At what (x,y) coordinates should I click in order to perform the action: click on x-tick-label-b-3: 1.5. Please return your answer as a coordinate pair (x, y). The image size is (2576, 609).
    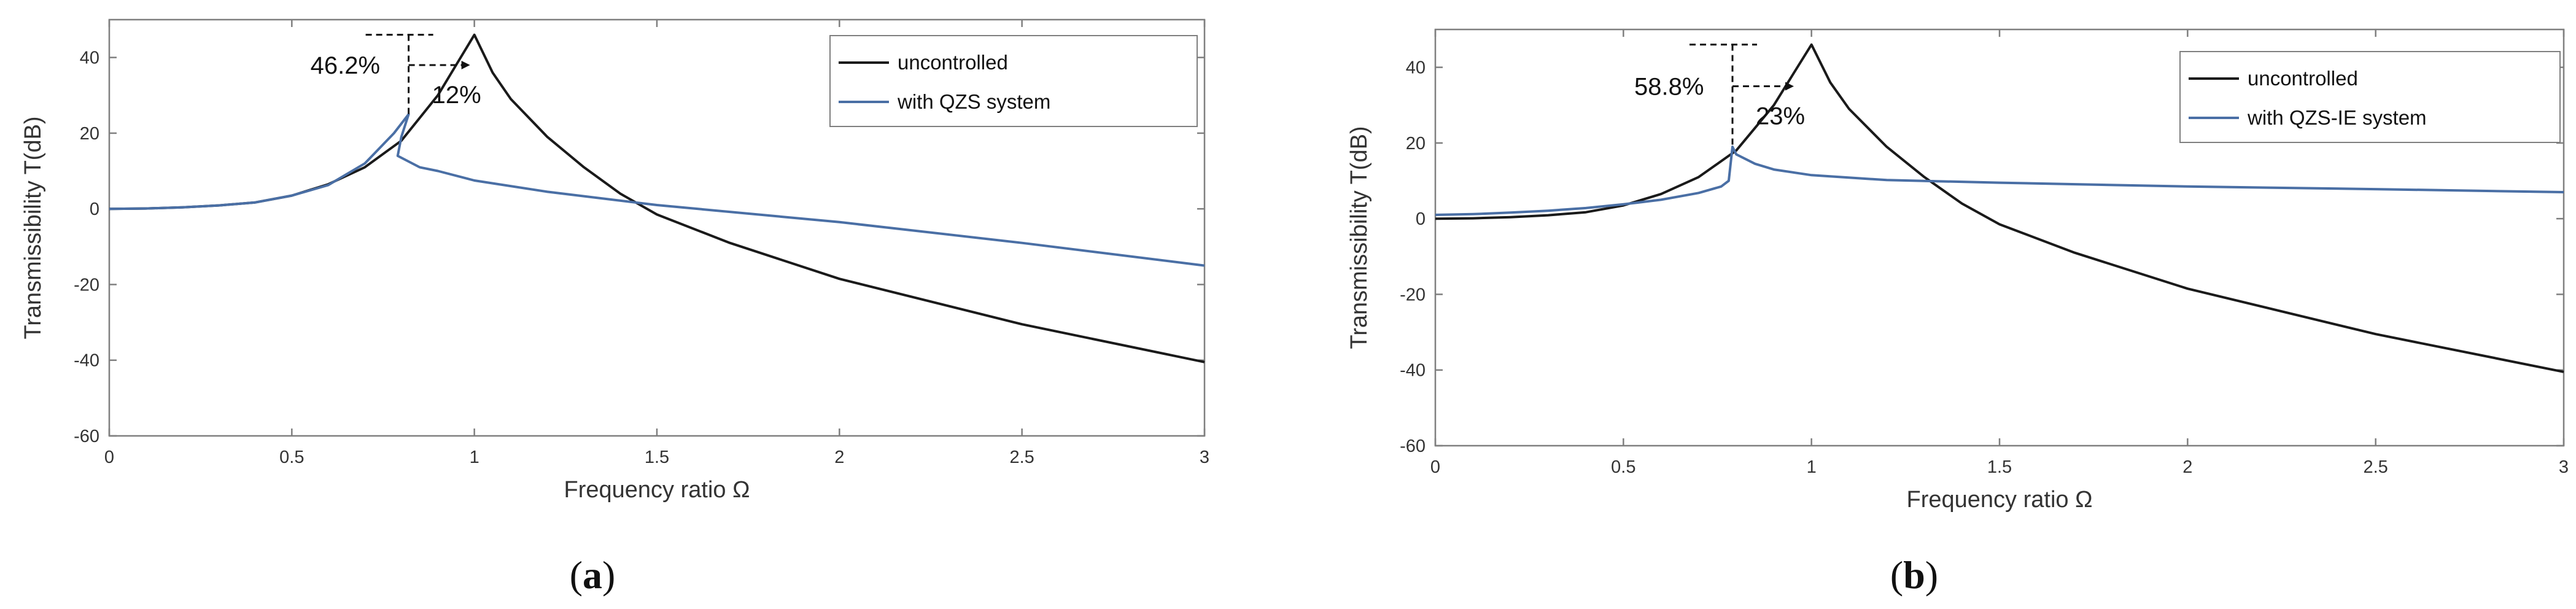
    Looking at the image, I should click on (1999, 467).